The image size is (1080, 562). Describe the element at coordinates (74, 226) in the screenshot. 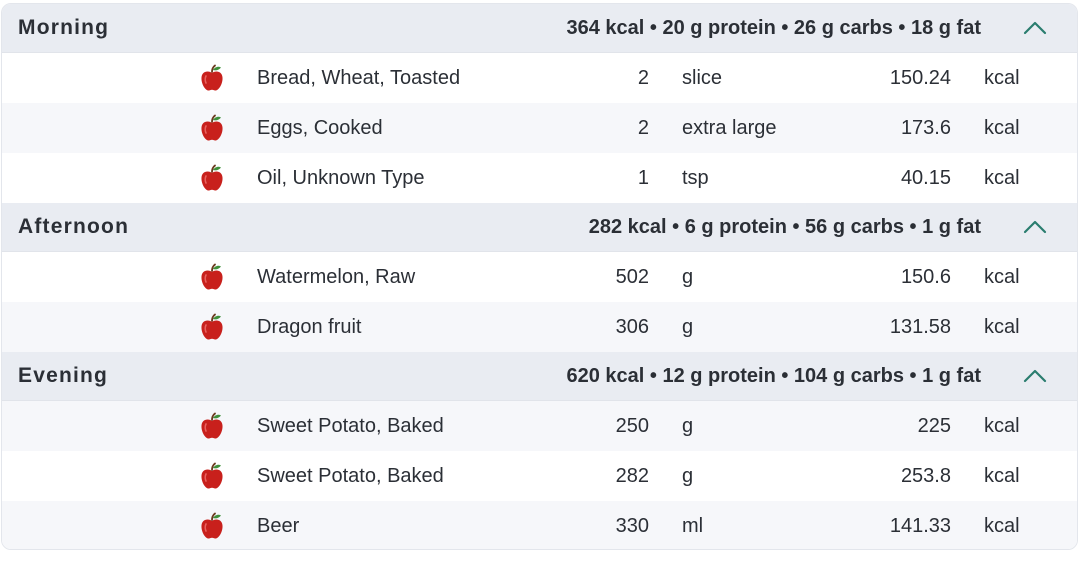

I see `meal-name: Afternoon` at that location.